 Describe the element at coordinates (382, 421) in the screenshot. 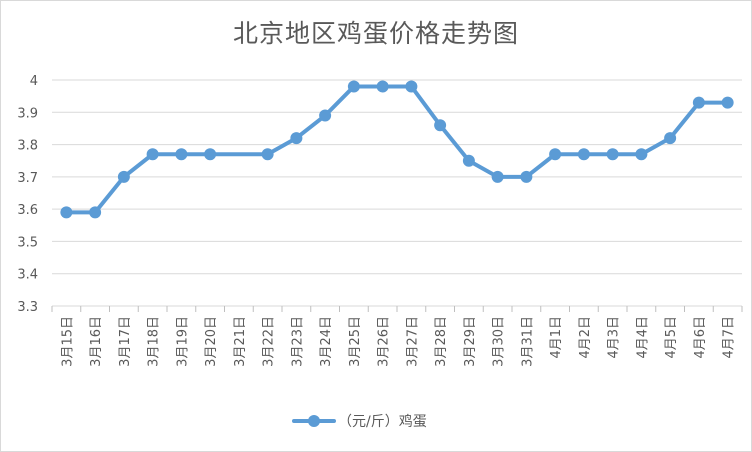

I see `legend-label: （元/斤）鸡蛋` at that location.